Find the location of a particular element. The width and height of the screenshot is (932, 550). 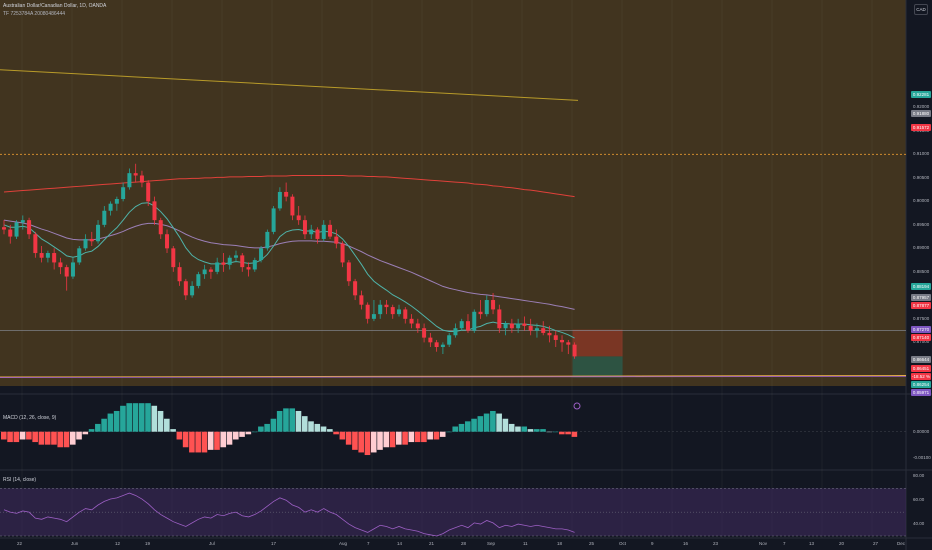

currency-button: CAD is located at coordinates (921, 9).